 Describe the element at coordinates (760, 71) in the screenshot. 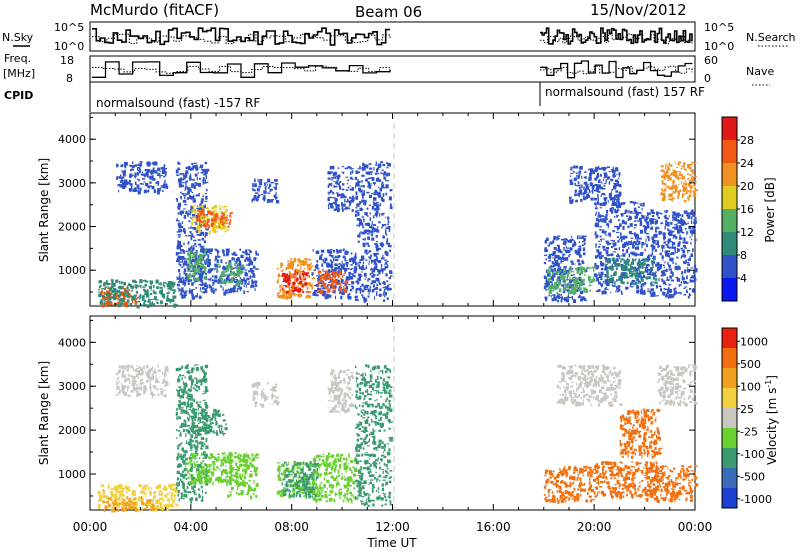

I see `nave-label: Nave` at that location.